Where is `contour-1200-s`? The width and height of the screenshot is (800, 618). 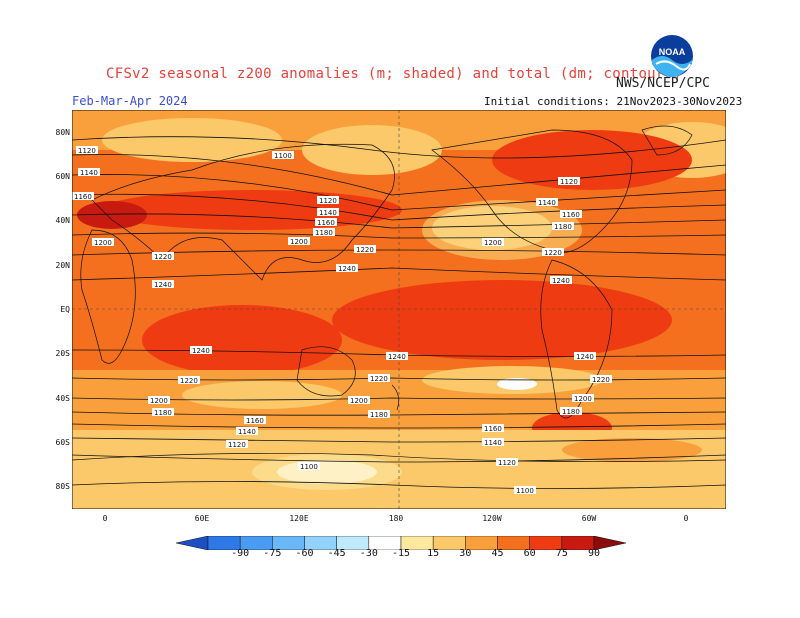 contour-1200-s is located at coordinates (399, 399).